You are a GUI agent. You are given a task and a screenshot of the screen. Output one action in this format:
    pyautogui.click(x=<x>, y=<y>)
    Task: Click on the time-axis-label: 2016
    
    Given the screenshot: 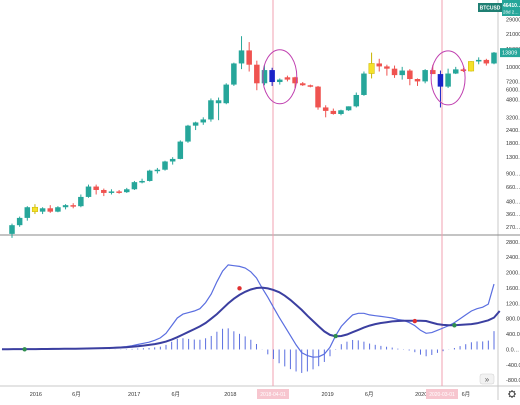 What is the action you would take?
    pyautogui.click(x=36, y=395)
    